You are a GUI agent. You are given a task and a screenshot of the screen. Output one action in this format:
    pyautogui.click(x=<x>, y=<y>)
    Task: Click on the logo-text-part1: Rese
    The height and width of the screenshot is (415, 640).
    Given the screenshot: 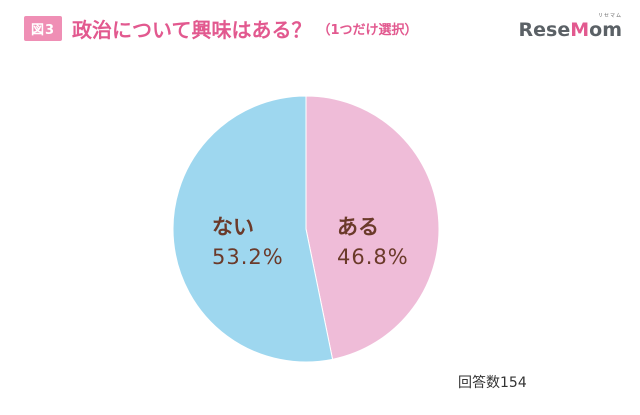 What is the action you would take?
    pyautogui.click(x=544, y=30)
    